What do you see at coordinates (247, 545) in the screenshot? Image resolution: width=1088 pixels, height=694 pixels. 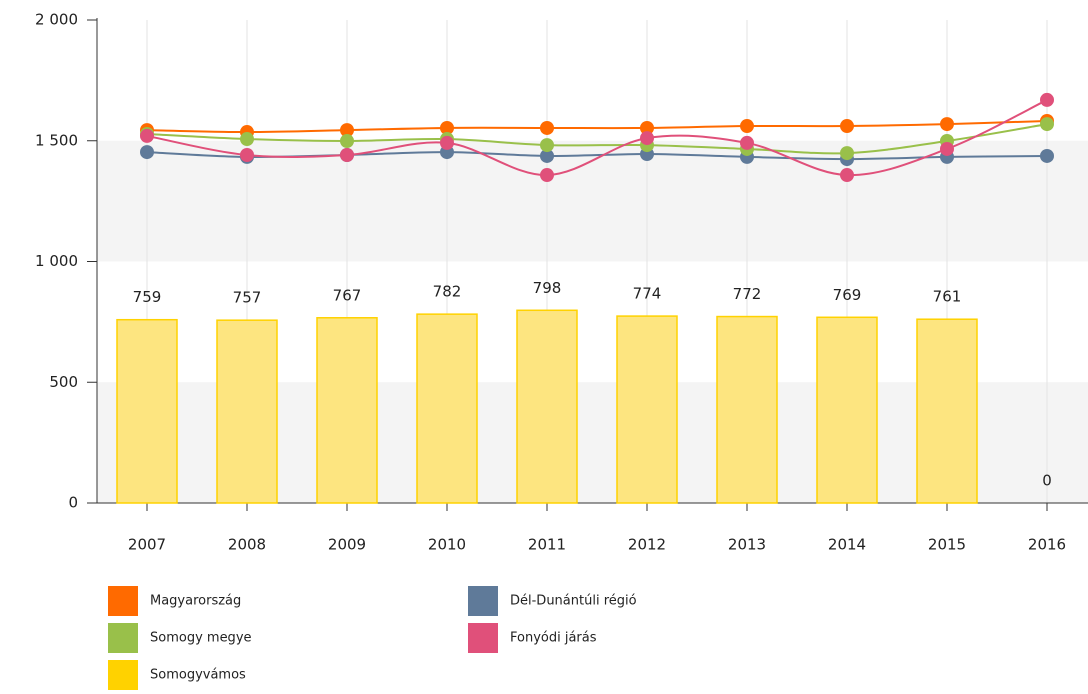 I see `x-tick-label: 2008` at bounding box center [247, 545].